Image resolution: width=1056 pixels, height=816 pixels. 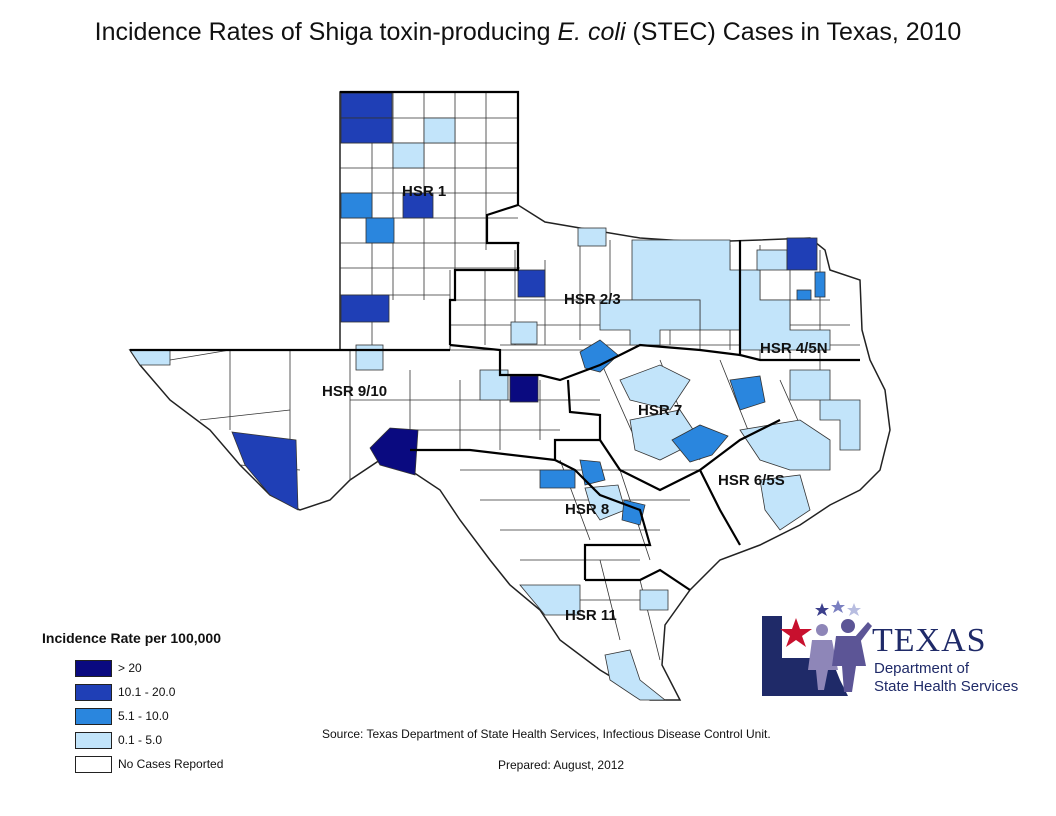 I want to click on legend-item-0-5: 0.1 - 5.0, so click(x=149, y=740).